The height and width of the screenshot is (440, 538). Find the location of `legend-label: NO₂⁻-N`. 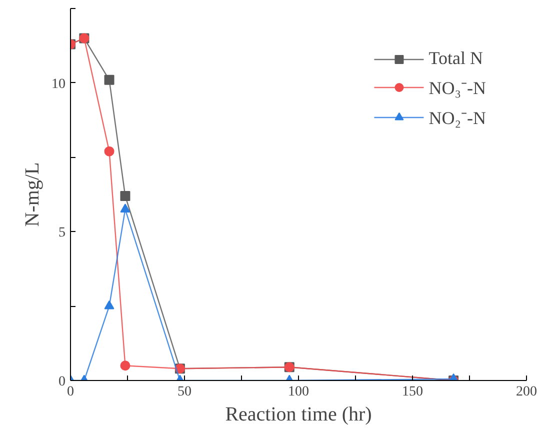

legend-label: NO₂⁻-N is located at coordinates (457, 118).